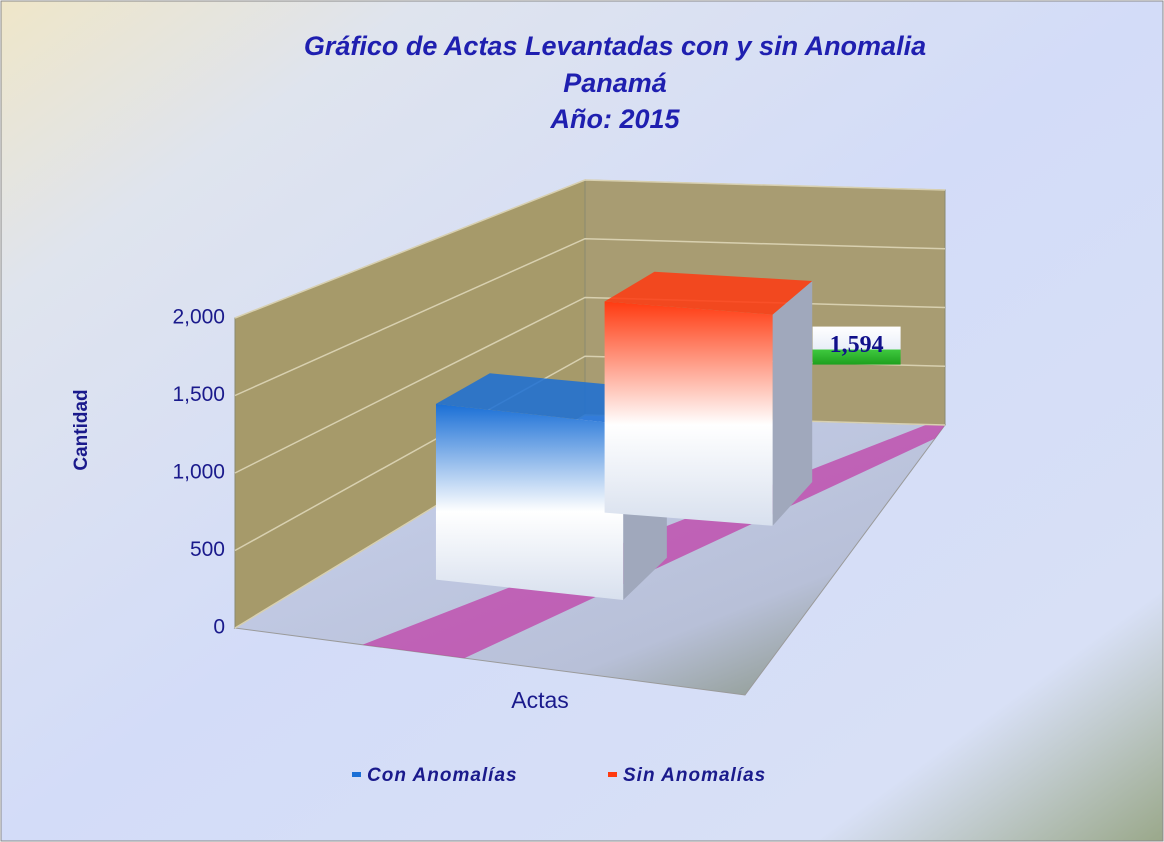  I want to click on y-tick-label: 500, so click(207, 549).